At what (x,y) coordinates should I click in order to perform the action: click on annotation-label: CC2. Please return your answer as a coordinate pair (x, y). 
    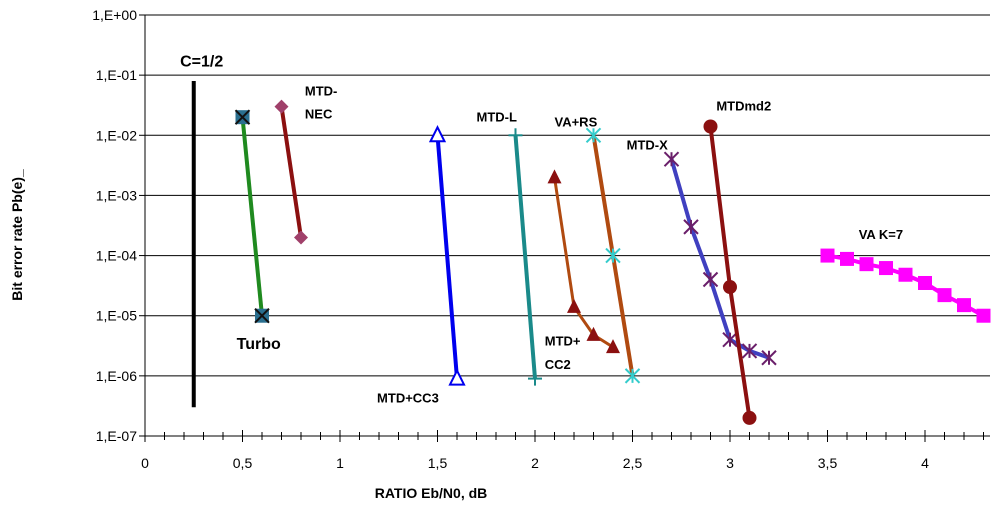
    Looking at the image, I should click on (558, 364).